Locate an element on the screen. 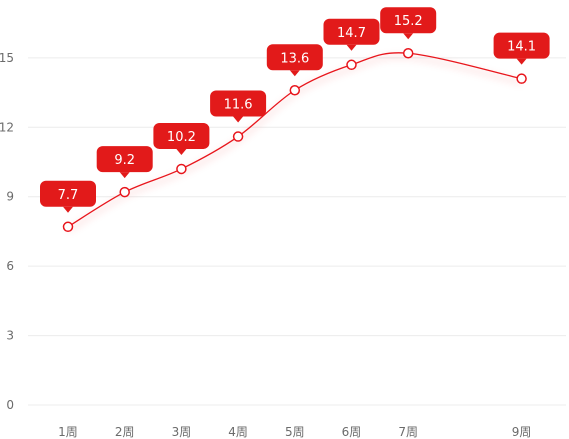 Image resolution: width=569 pixels, height=439 pixels. data-label-text: 11.6 is located at coordinates (238, 105).